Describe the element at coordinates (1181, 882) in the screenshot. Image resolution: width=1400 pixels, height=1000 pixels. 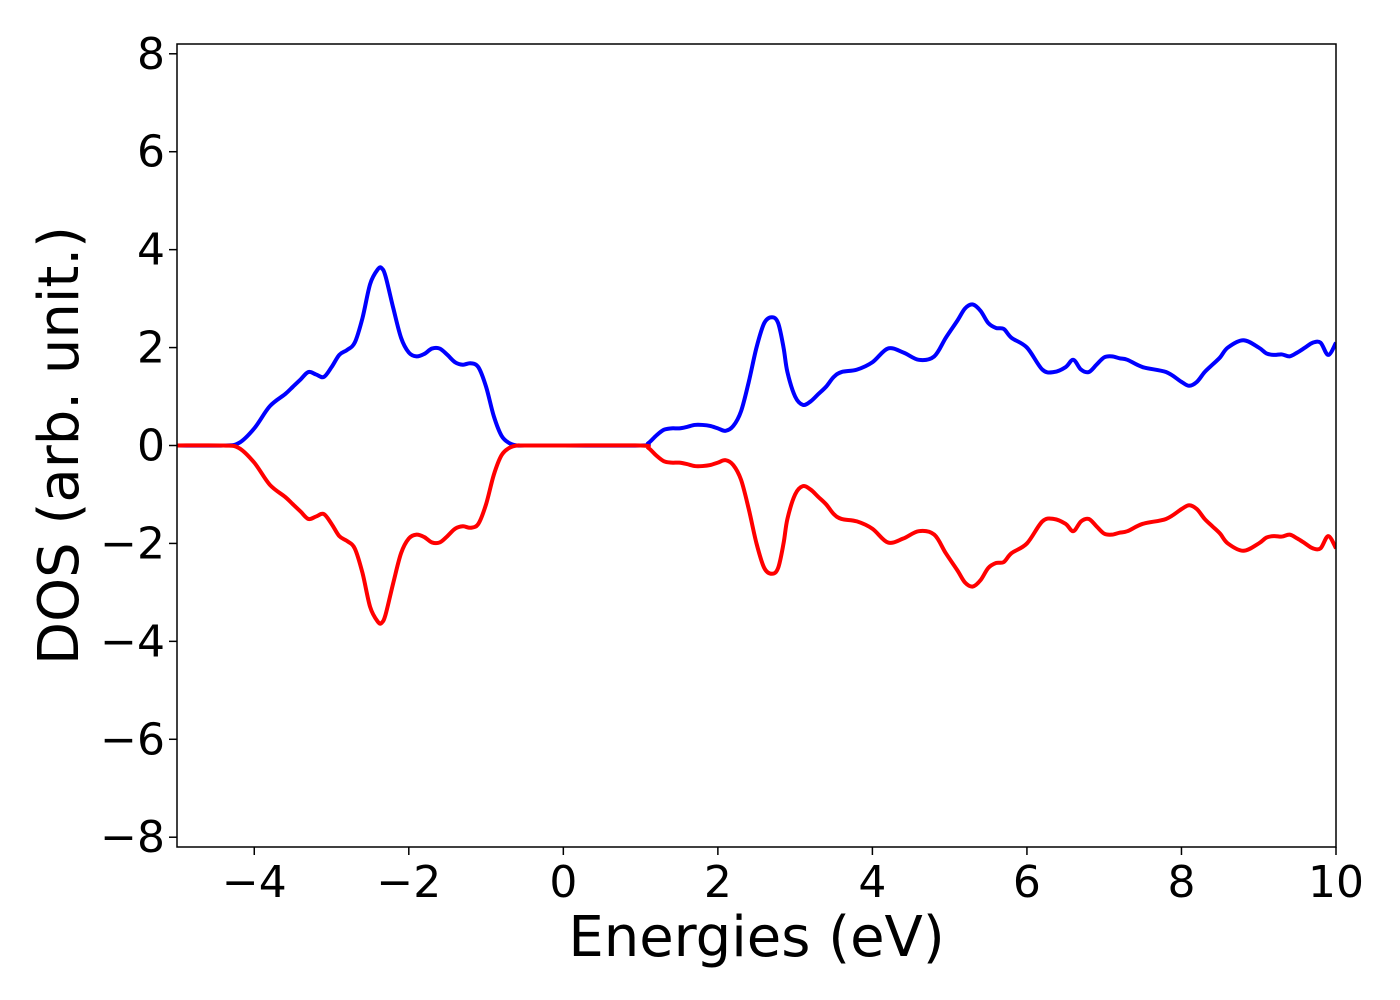
I see `x-tick-label: 8` at that location.